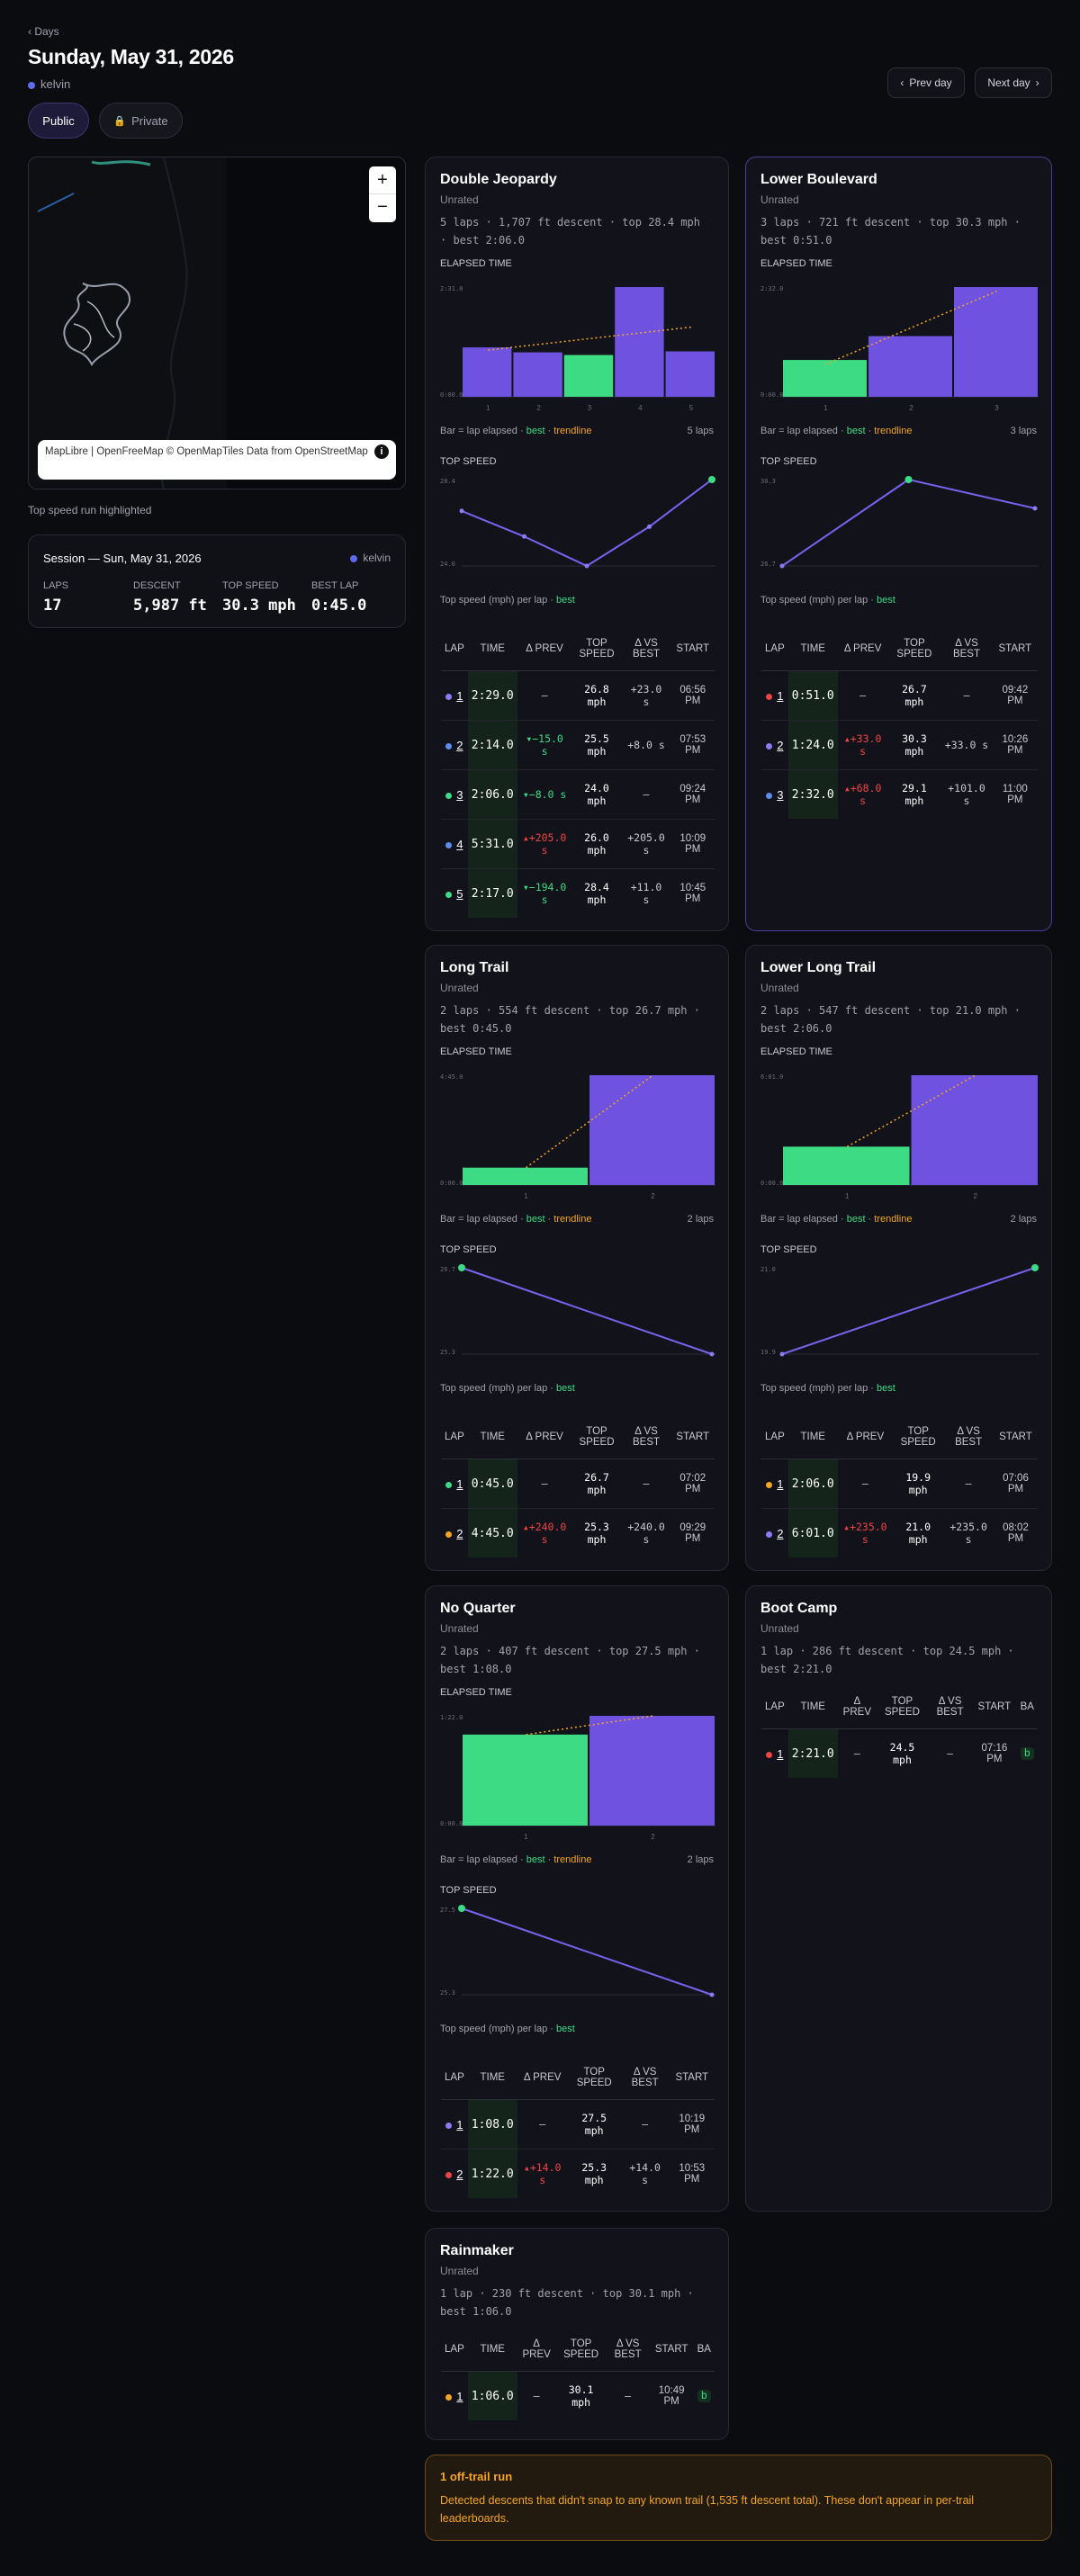 The width and height of the screenshot is (1080, 2576). I want to click on rating-label: Unrated, so click(460, 988).